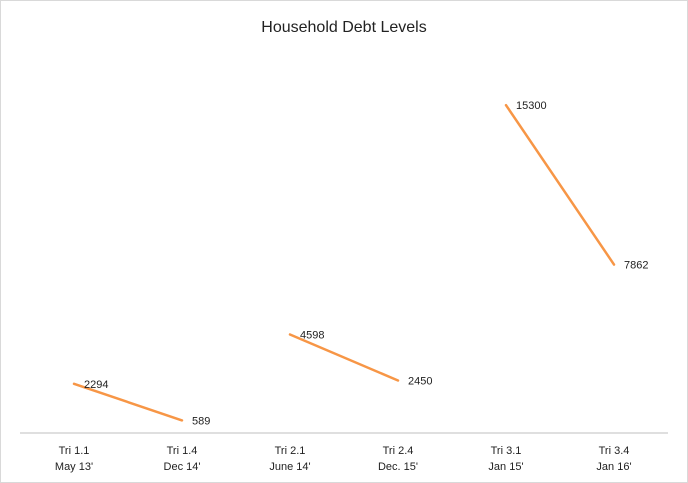  Describe the element at coordinates (398, 467) in the screenshot. I see `x-tick-sublabel: Dec. 15'` at that location.